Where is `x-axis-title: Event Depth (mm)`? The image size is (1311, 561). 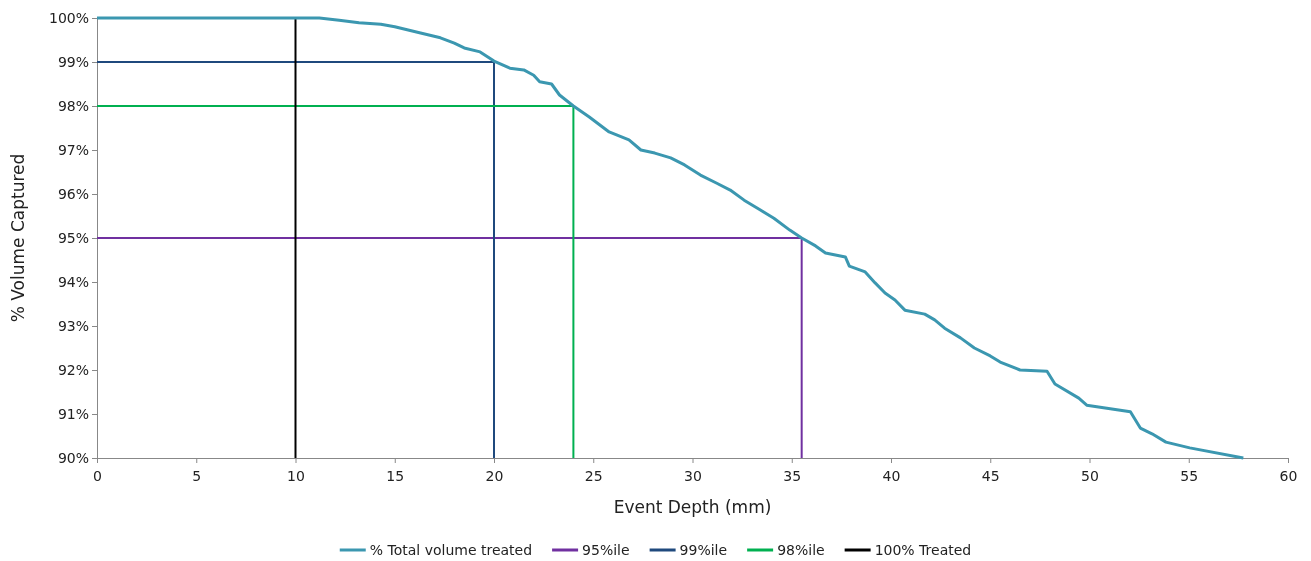
x-axis-title: Event Depth (mm) is located at coordinates (692, 507).